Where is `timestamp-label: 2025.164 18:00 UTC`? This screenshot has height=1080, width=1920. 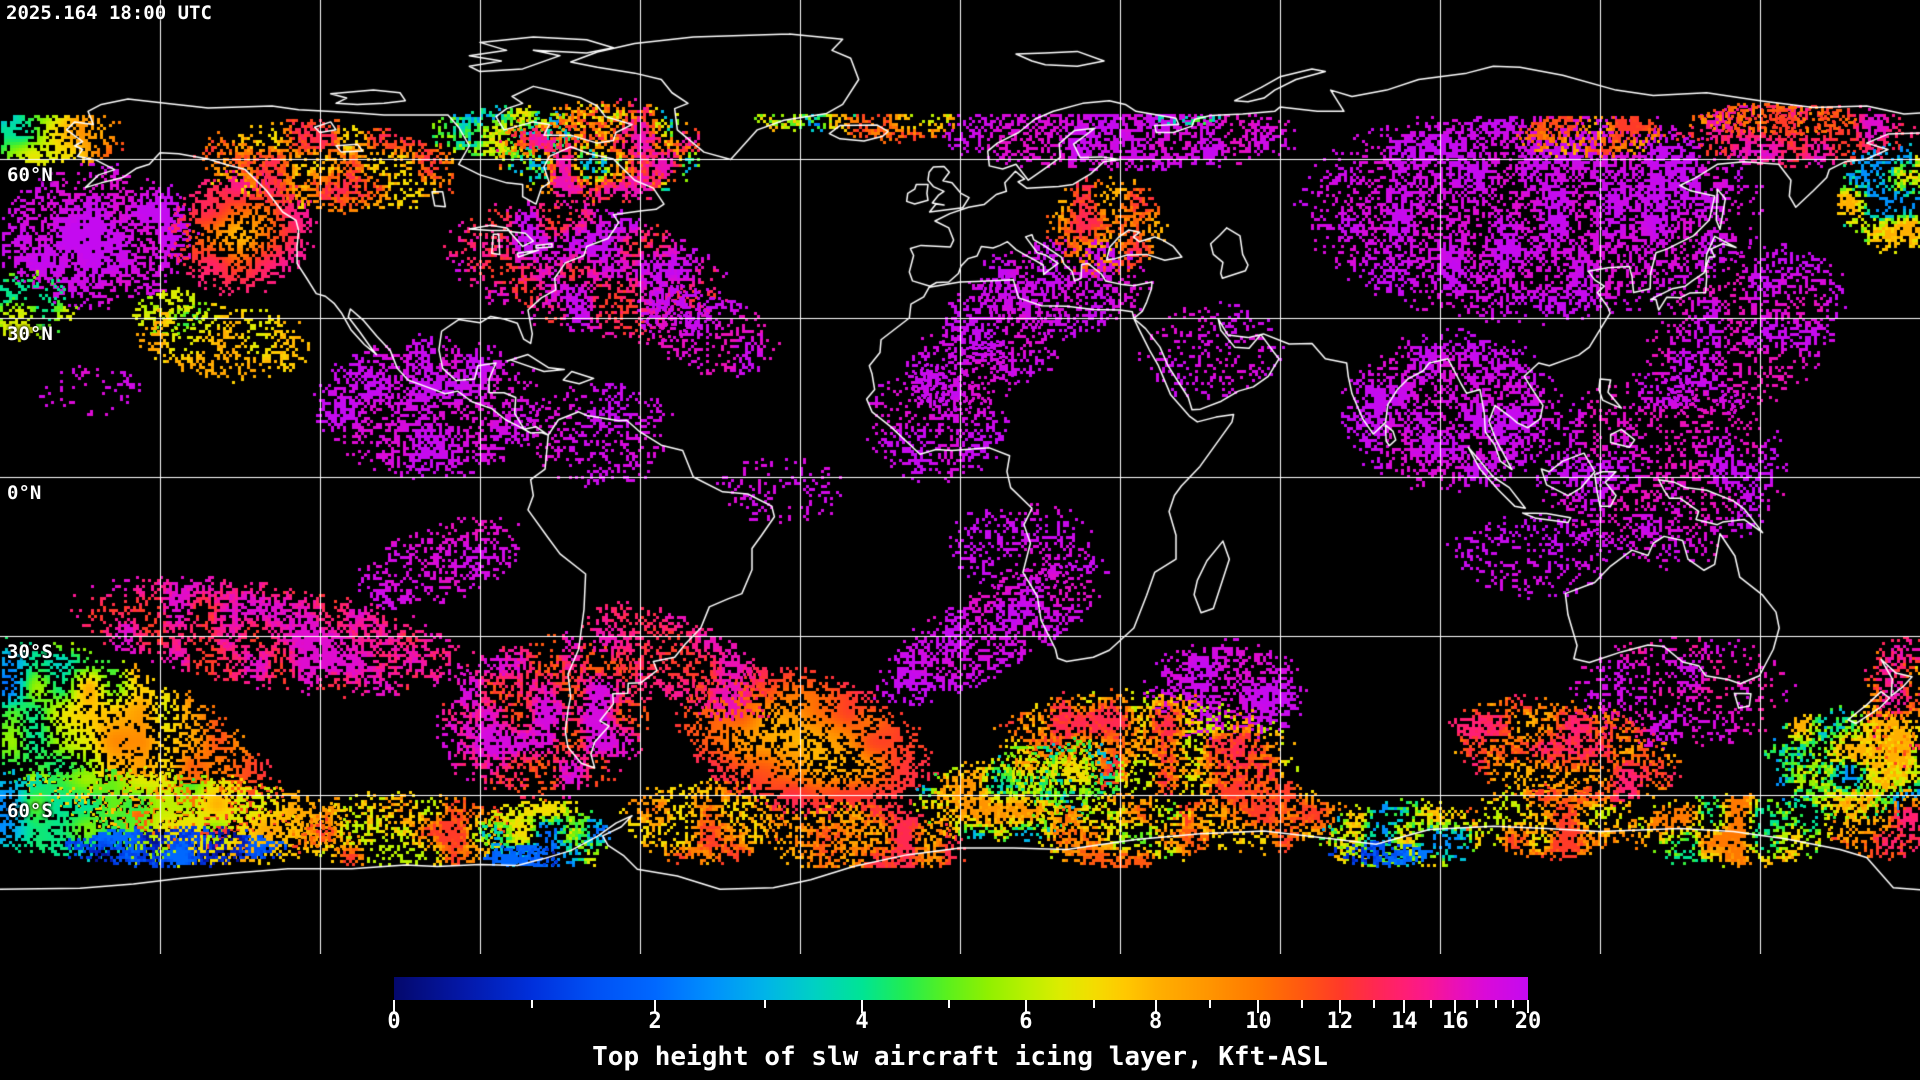 timestamp-label: 2025.164 18:00 UTC is located at coordinates (109, 13).